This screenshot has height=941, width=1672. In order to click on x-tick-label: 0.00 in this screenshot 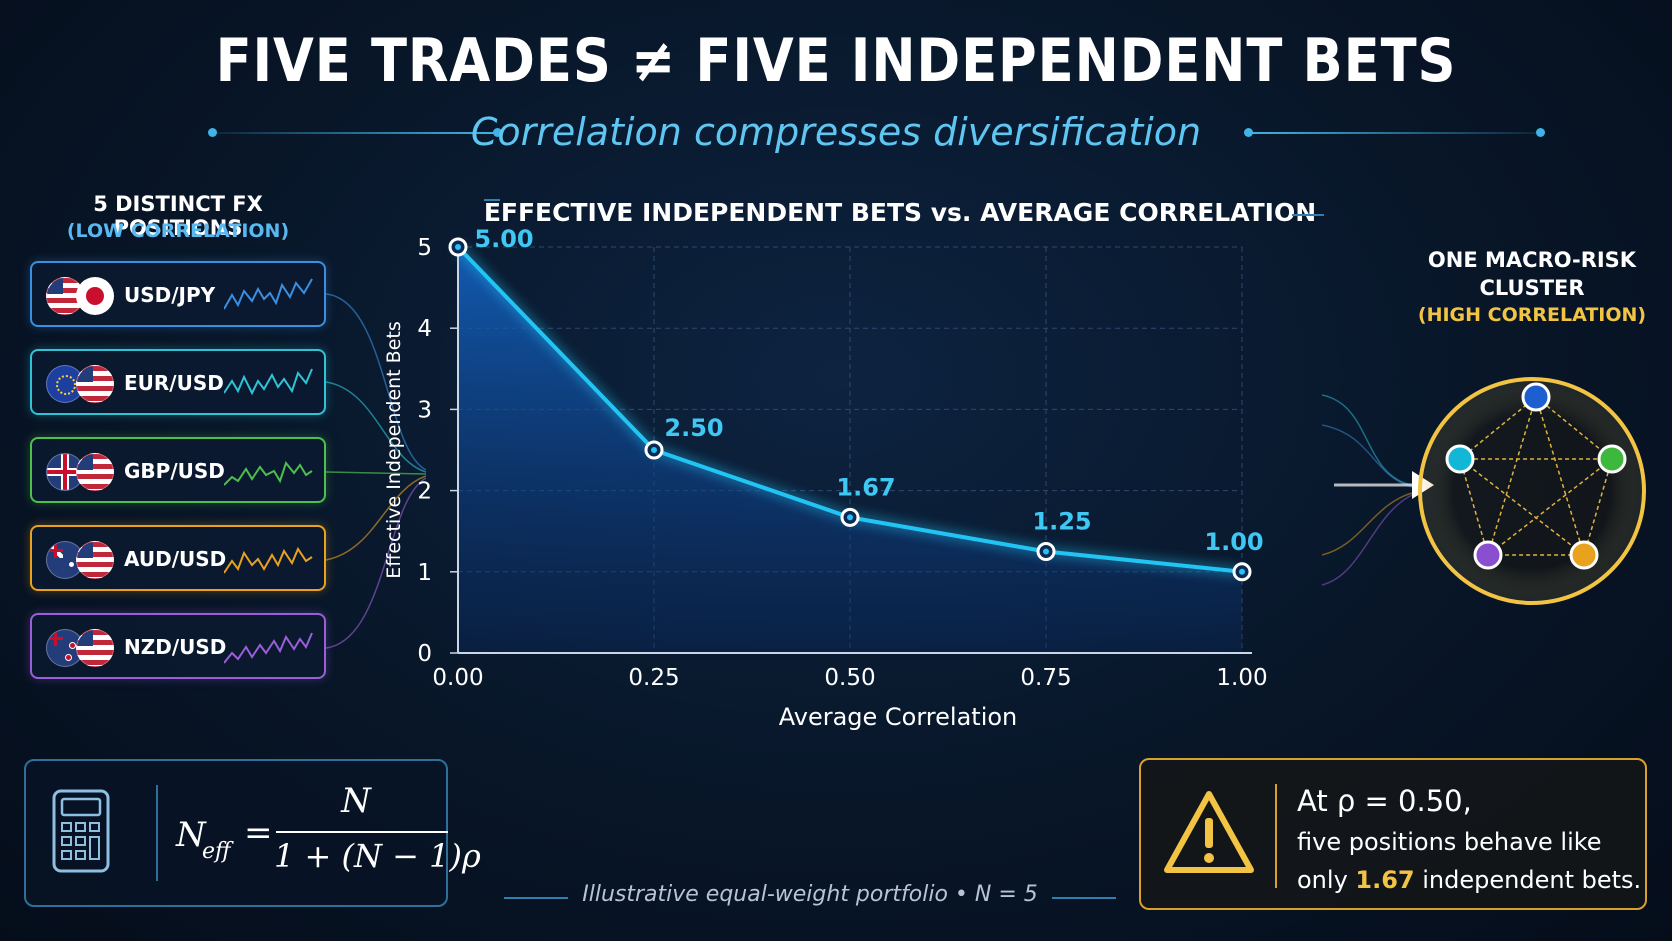, I will do `click(457, 678)`.